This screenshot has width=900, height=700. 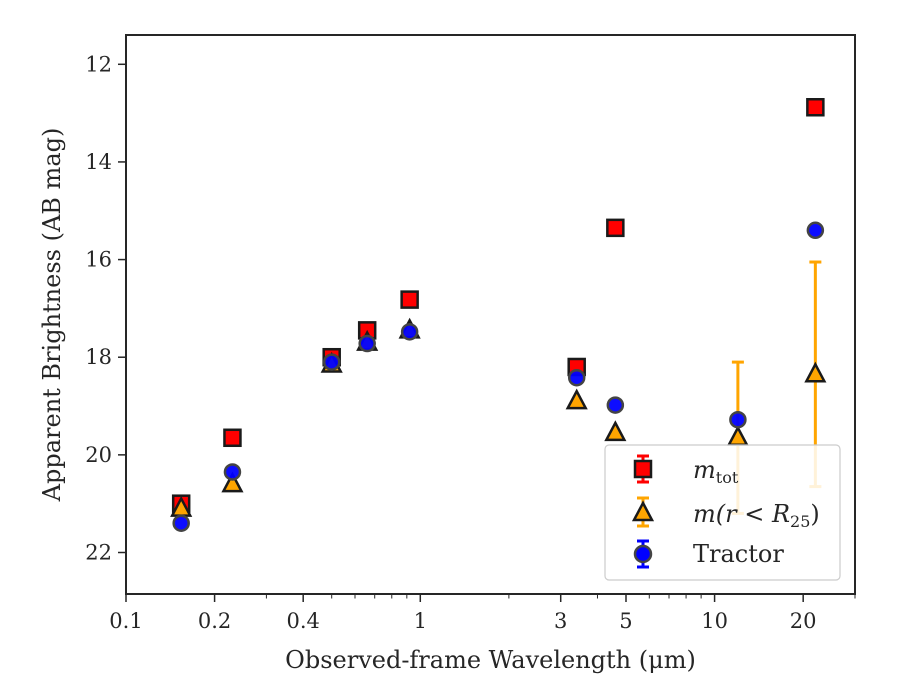 What do you see at coordinates (98, 357) in the screenshot?
I see `y-tick-label: 18` at bounding box center [98, 357].